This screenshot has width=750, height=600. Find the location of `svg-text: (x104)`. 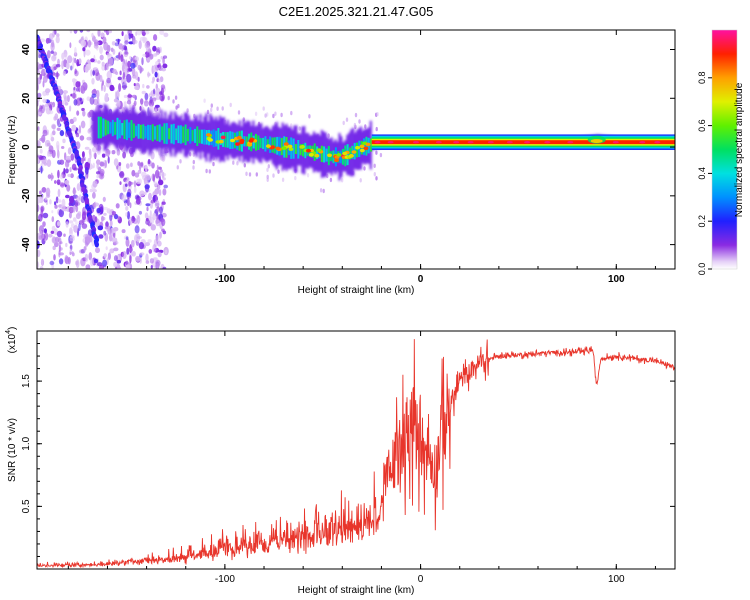

svg-text: (x104) is located at coordinates (11, 340).